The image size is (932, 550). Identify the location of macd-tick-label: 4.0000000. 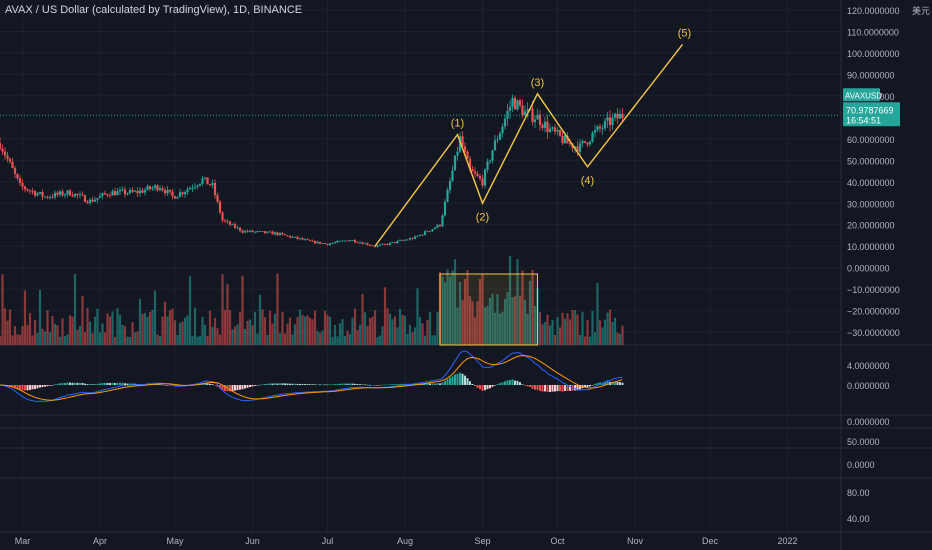
(868, 366).